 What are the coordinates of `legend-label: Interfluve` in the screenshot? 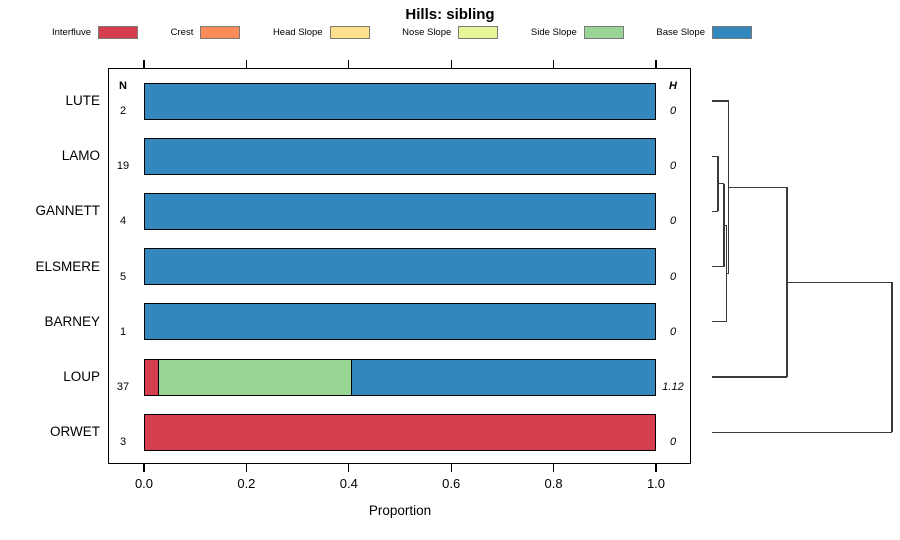 It's located at (72, 32).